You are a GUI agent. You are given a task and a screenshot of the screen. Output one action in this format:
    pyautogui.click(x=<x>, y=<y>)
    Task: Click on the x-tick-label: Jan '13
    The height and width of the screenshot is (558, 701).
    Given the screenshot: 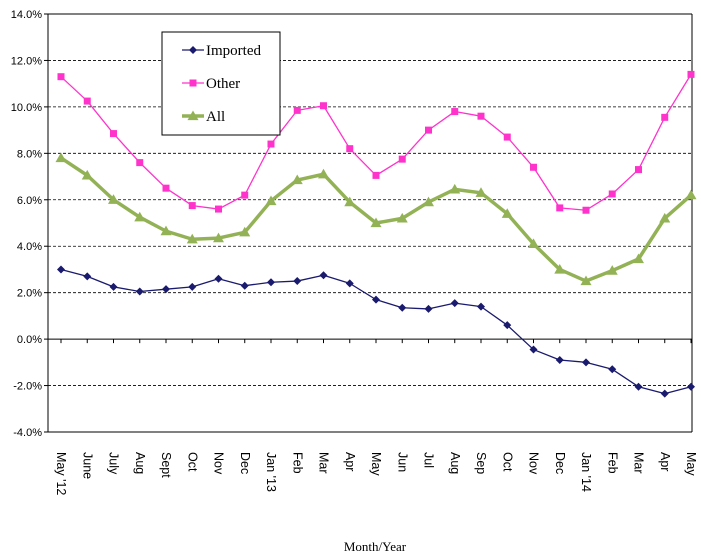 What is the action you would take?
    pyautogui.click(x=271, y=472)
    